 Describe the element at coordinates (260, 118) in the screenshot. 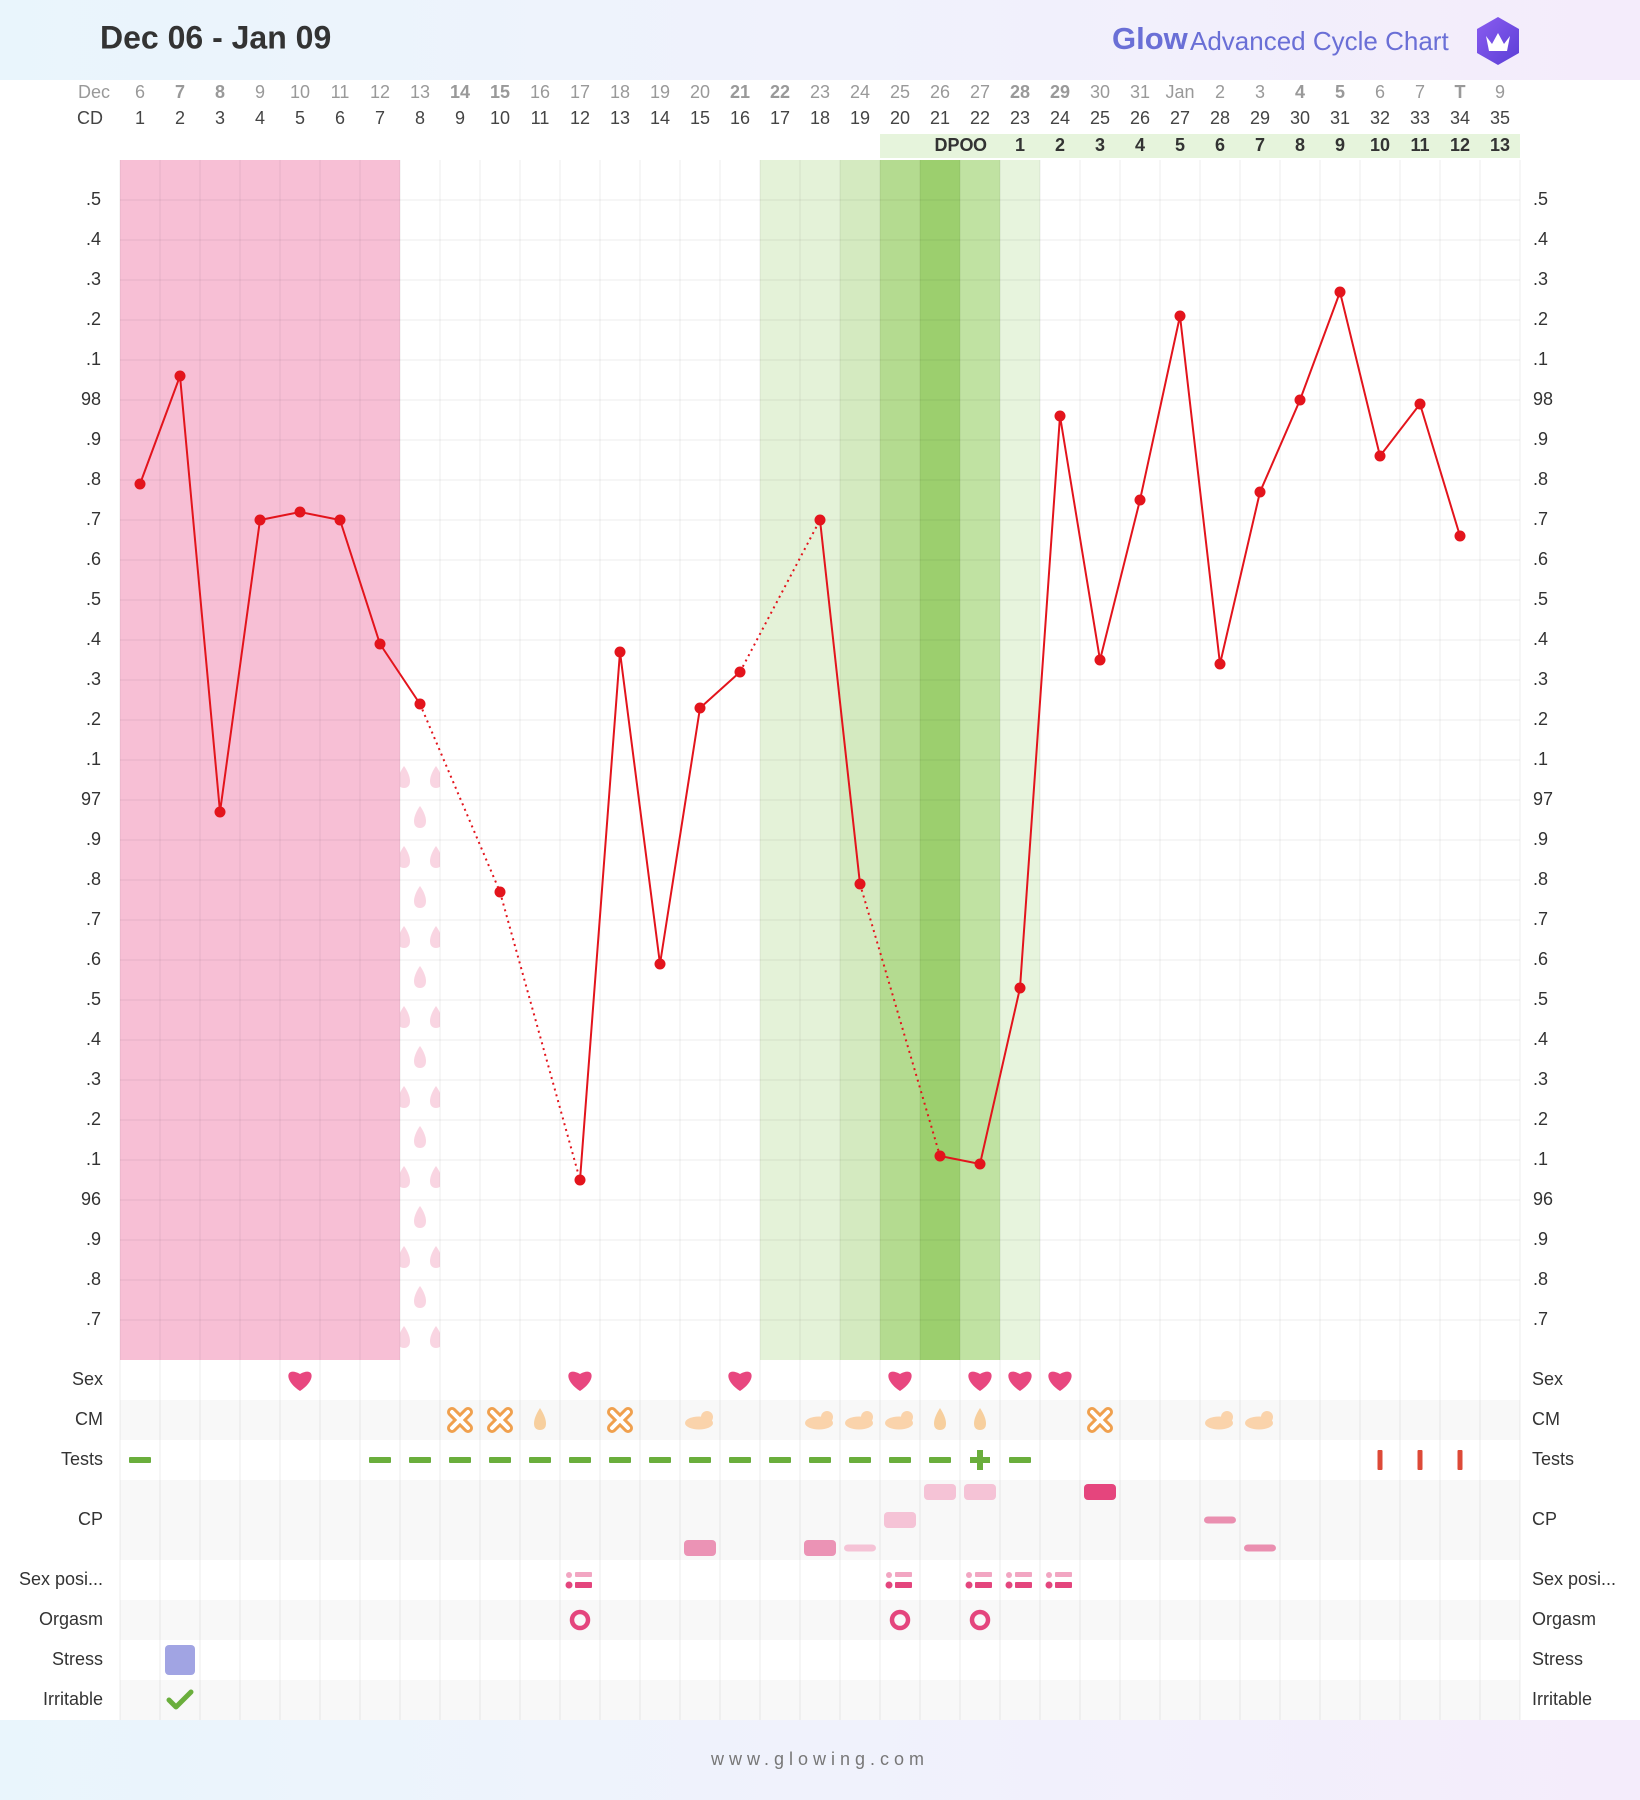

I see `cd-label: 4` at that location.